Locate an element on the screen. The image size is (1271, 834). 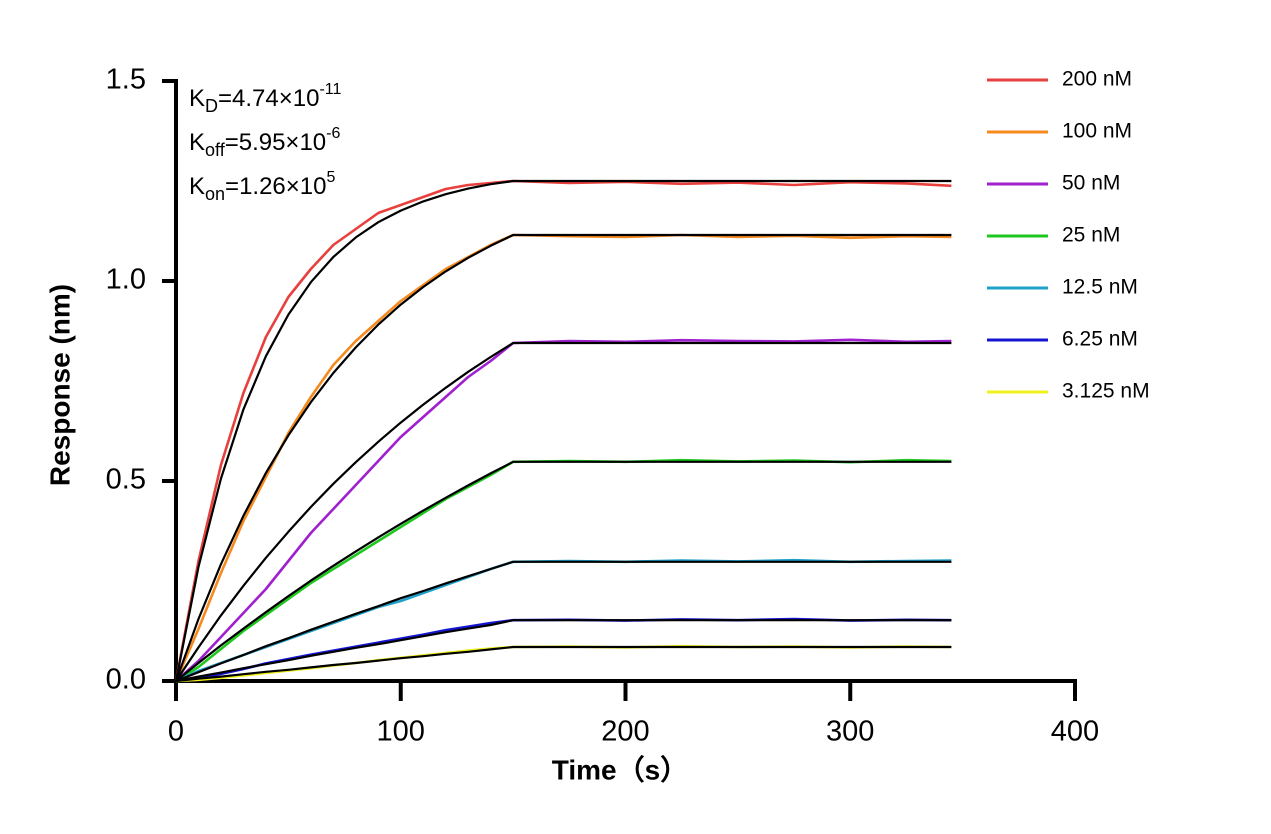
legend-label: 25 nM is located at coordinates (1091, 235).